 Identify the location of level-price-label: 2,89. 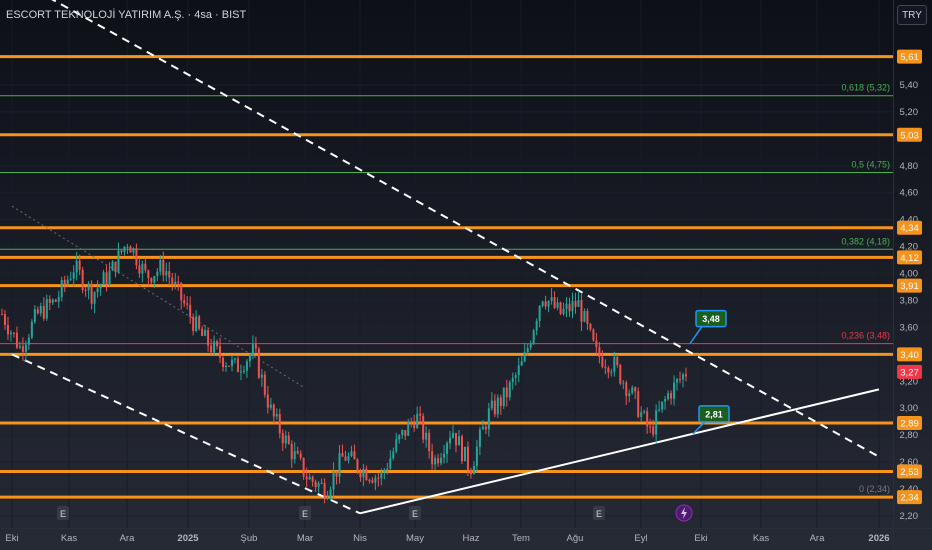
(909, 424).